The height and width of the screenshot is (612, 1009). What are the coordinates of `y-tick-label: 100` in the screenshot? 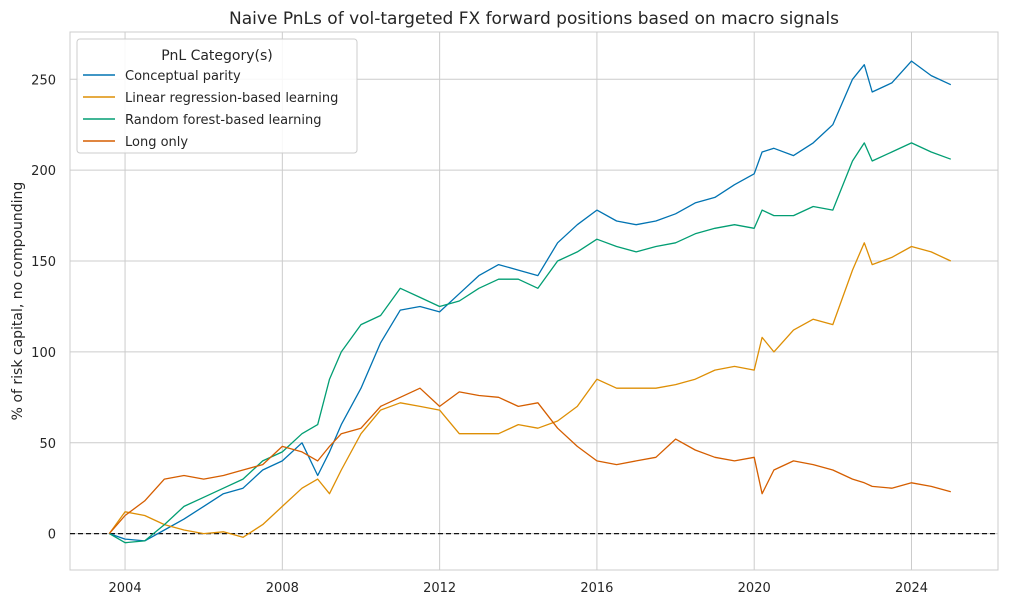 It's located at (43, 353).